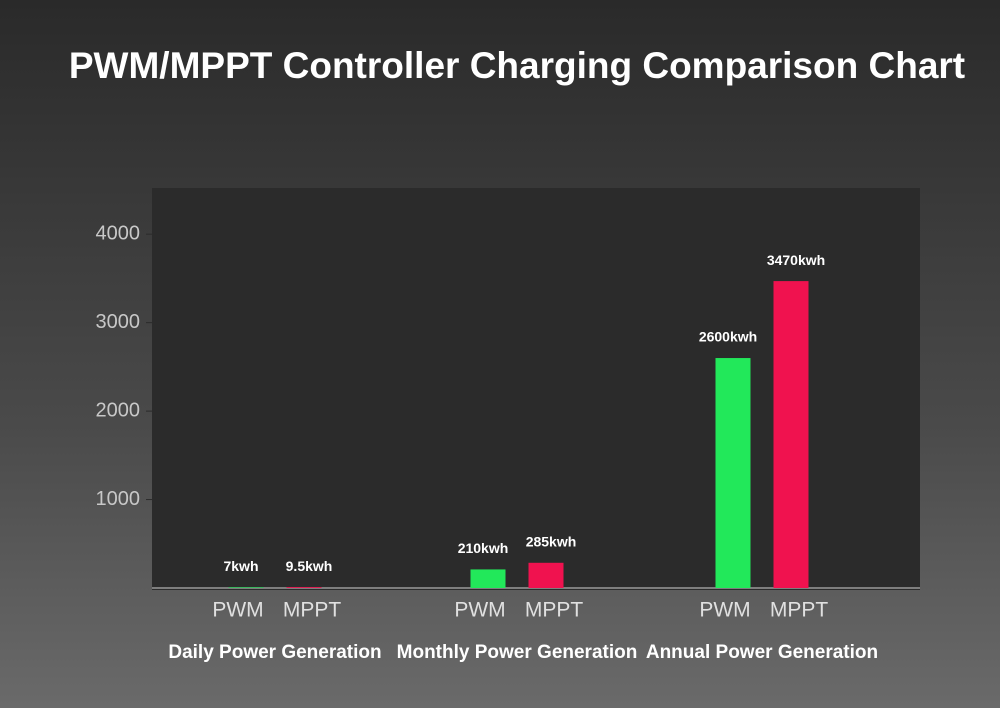  I want to click on y-tick-label: 4000, so click(118, 234).